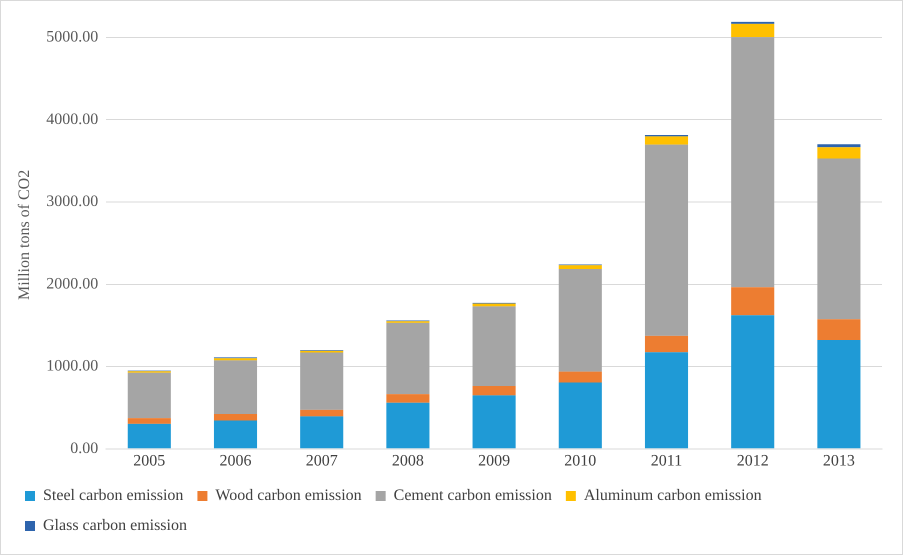  I want to click on y-tick-label: 1000.00, so click(72, 366).